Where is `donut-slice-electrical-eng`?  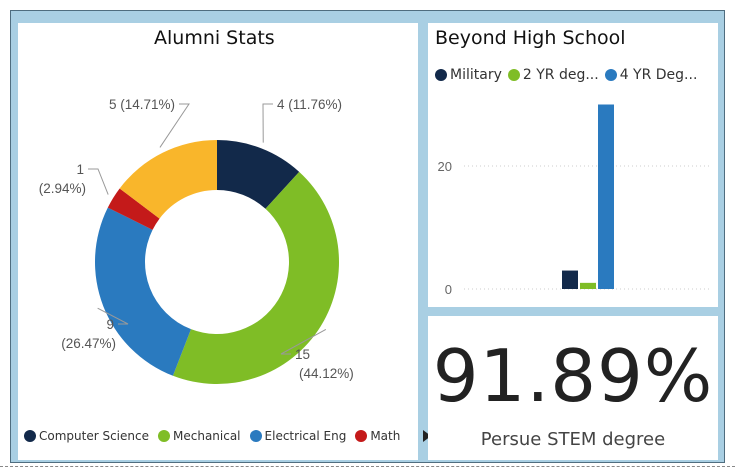 donut-slice-electrical-eng is located at coordinates (142, 291).